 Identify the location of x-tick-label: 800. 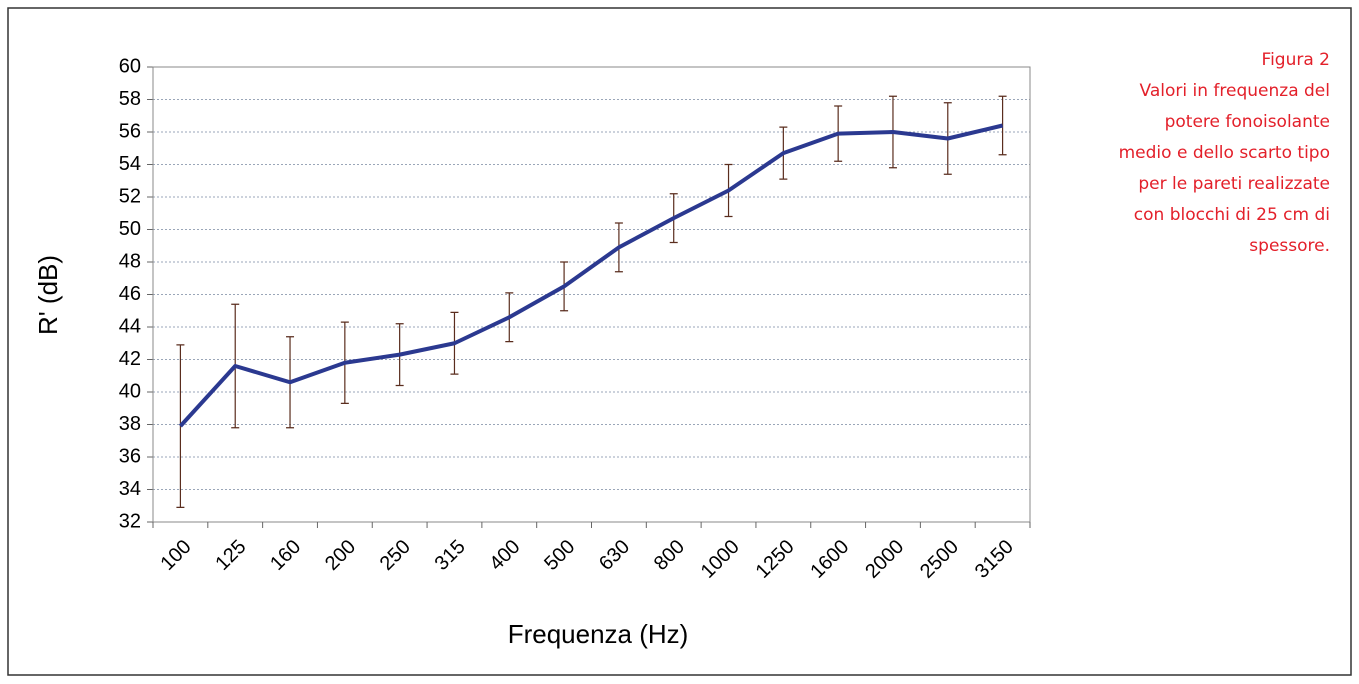
(669, 555).